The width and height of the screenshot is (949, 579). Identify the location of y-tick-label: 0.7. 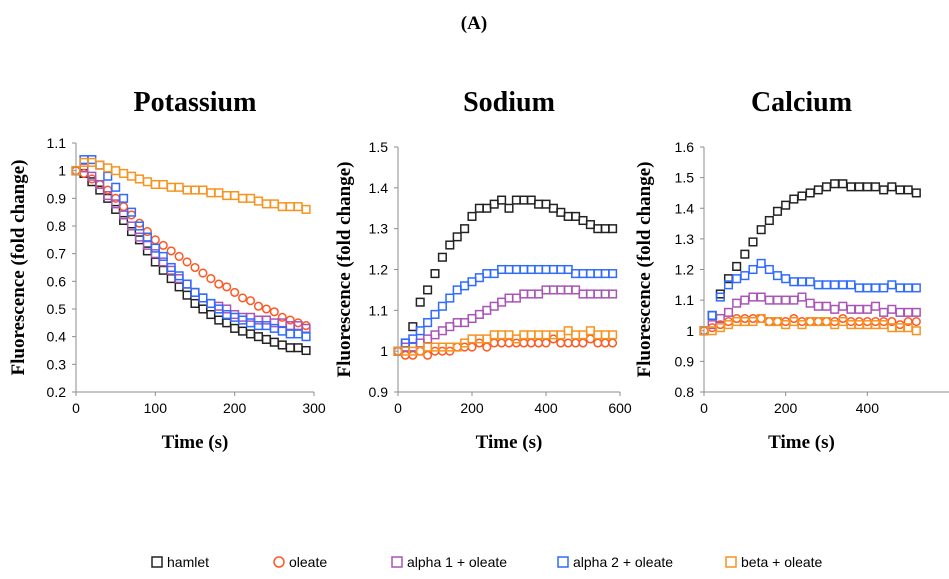
(57, 254).